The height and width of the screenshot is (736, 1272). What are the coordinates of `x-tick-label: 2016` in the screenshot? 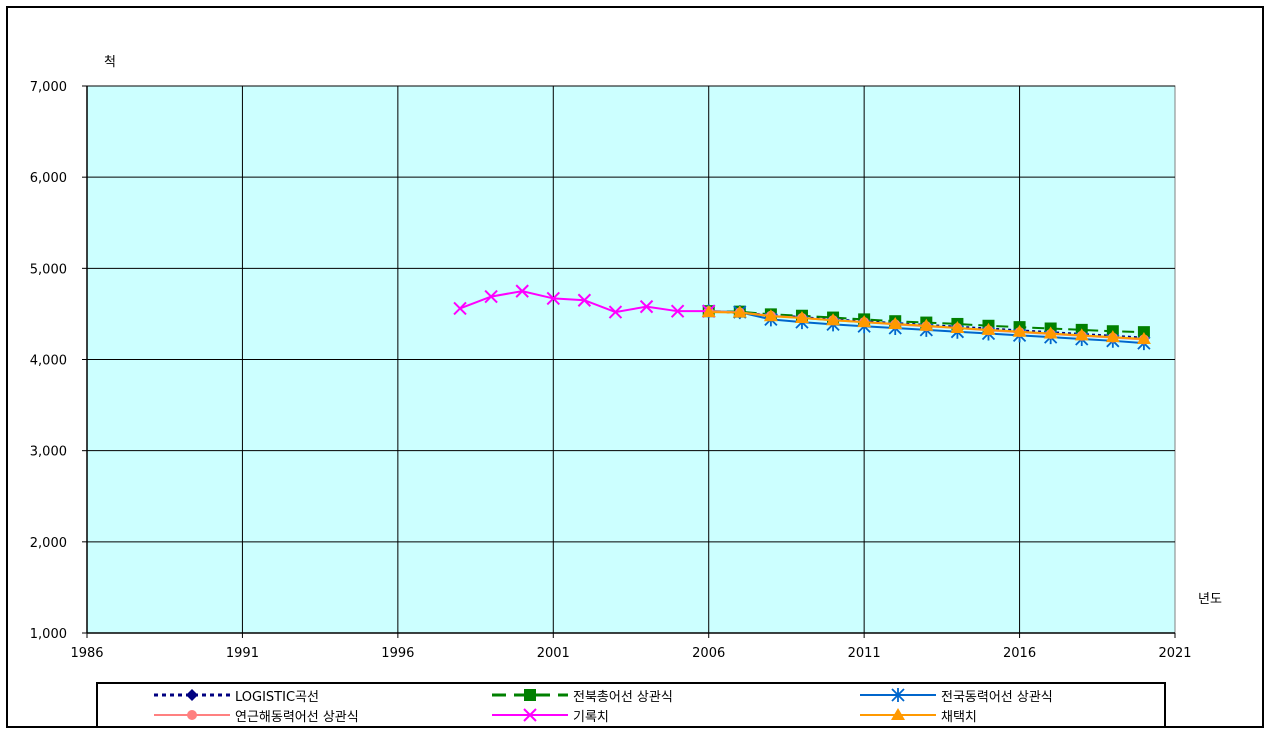 It's located at (1019, 653).